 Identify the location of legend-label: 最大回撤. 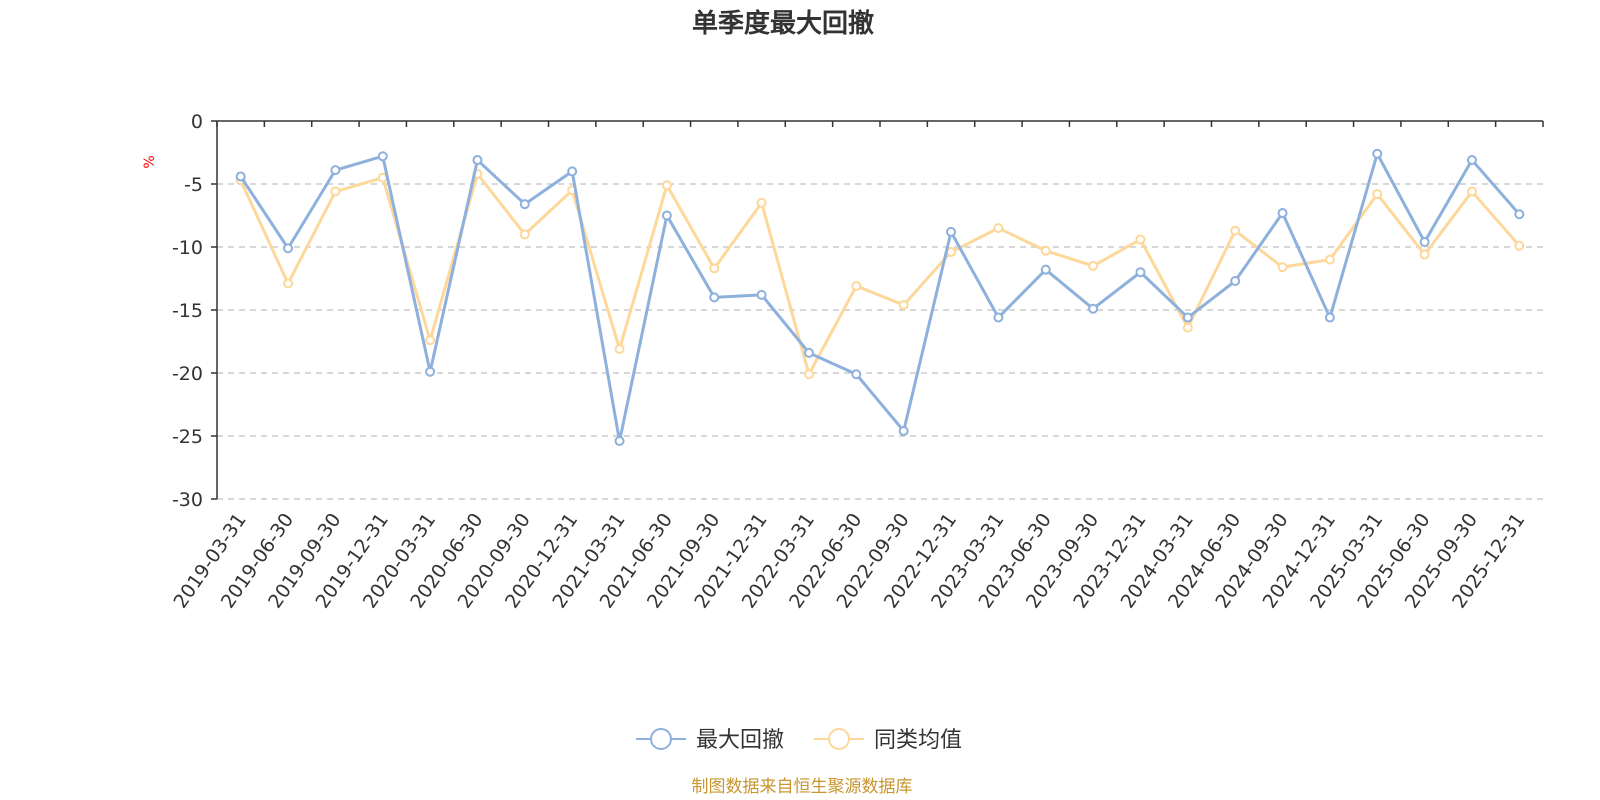
(740, 740).